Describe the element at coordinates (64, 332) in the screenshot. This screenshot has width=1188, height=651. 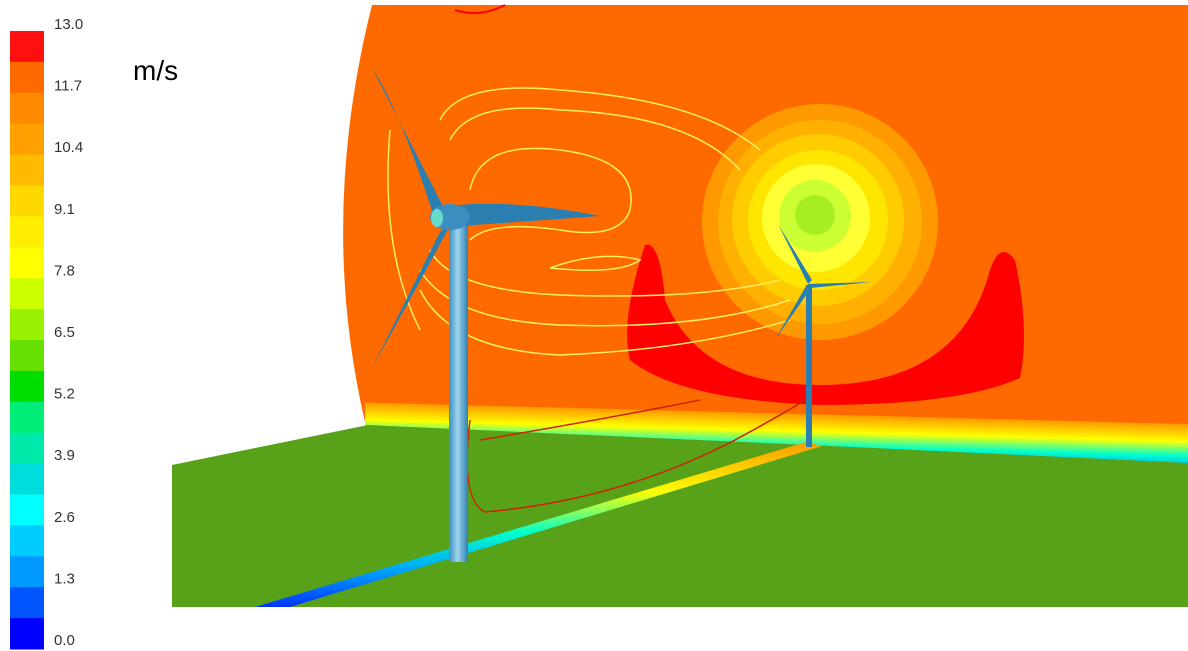
I see `legend-tick-label: 6.5` at that location.